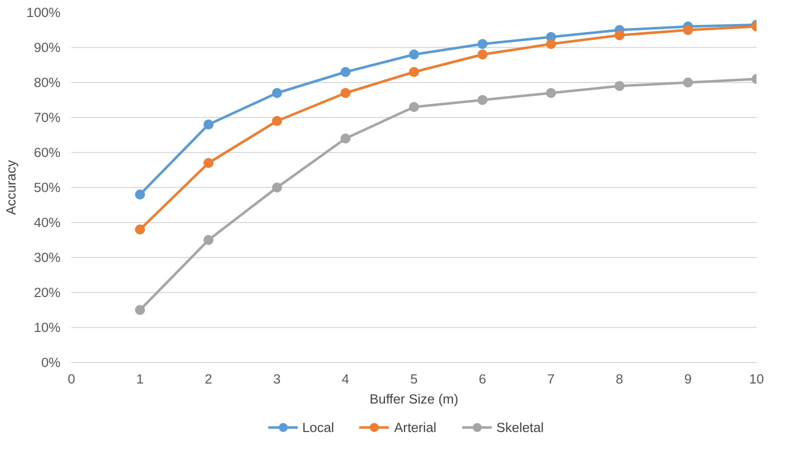 This screenshot has width=790, height=465. Describe the element at coordinates (415, 427) in the screenshot. I see `legend-label: Arterial` at that location.